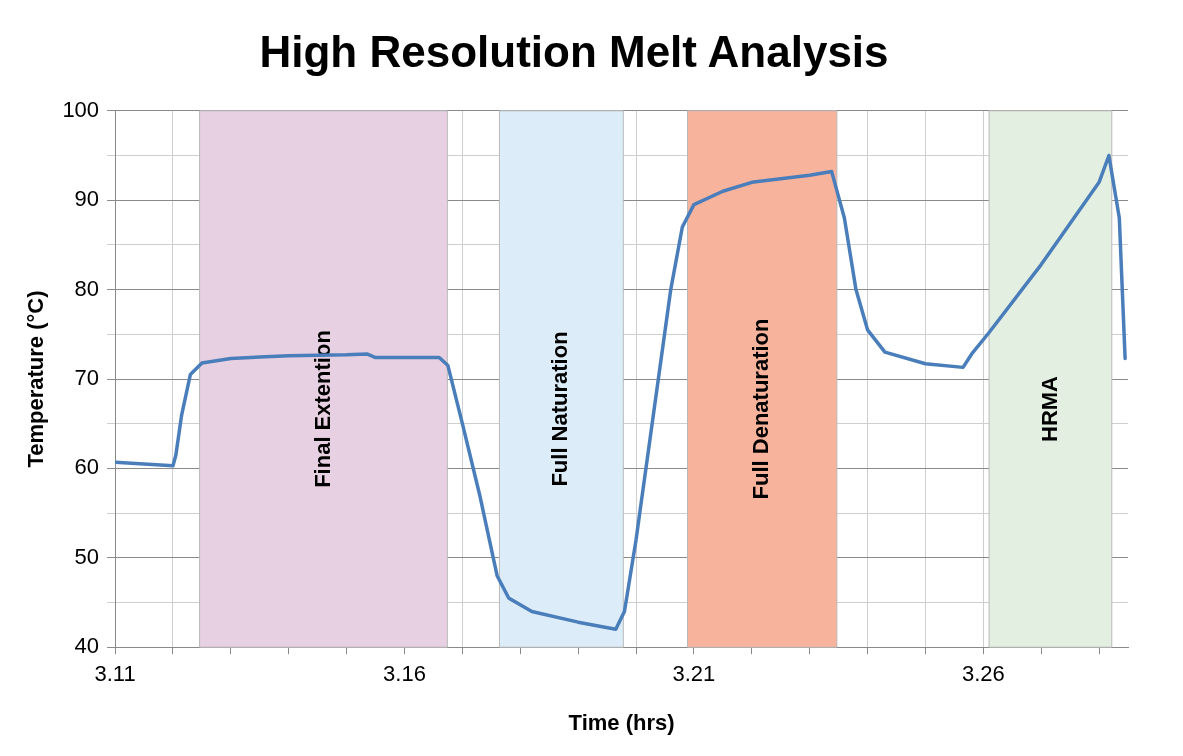 This screenshot has width=1183, height=756. I want to click on y-tick-label: 100, so click(81, 109).